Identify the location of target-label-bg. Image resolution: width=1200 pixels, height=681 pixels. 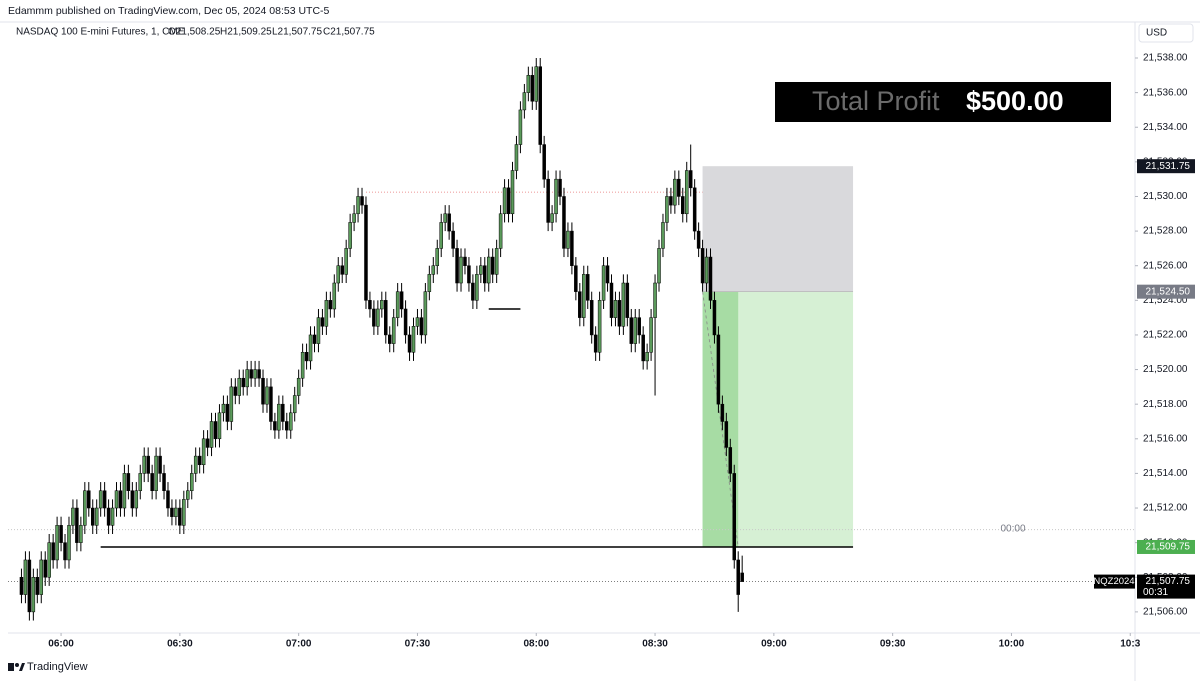
(1166, 546).